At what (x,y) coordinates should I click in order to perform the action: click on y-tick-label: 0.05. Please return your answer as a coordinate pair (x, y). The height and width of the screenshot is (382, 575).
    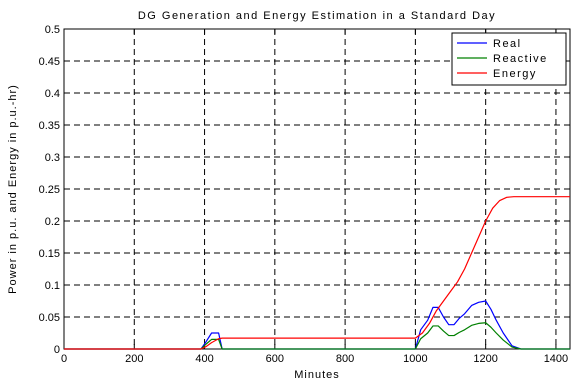
    Looking at the image, I should click on (49, 318).